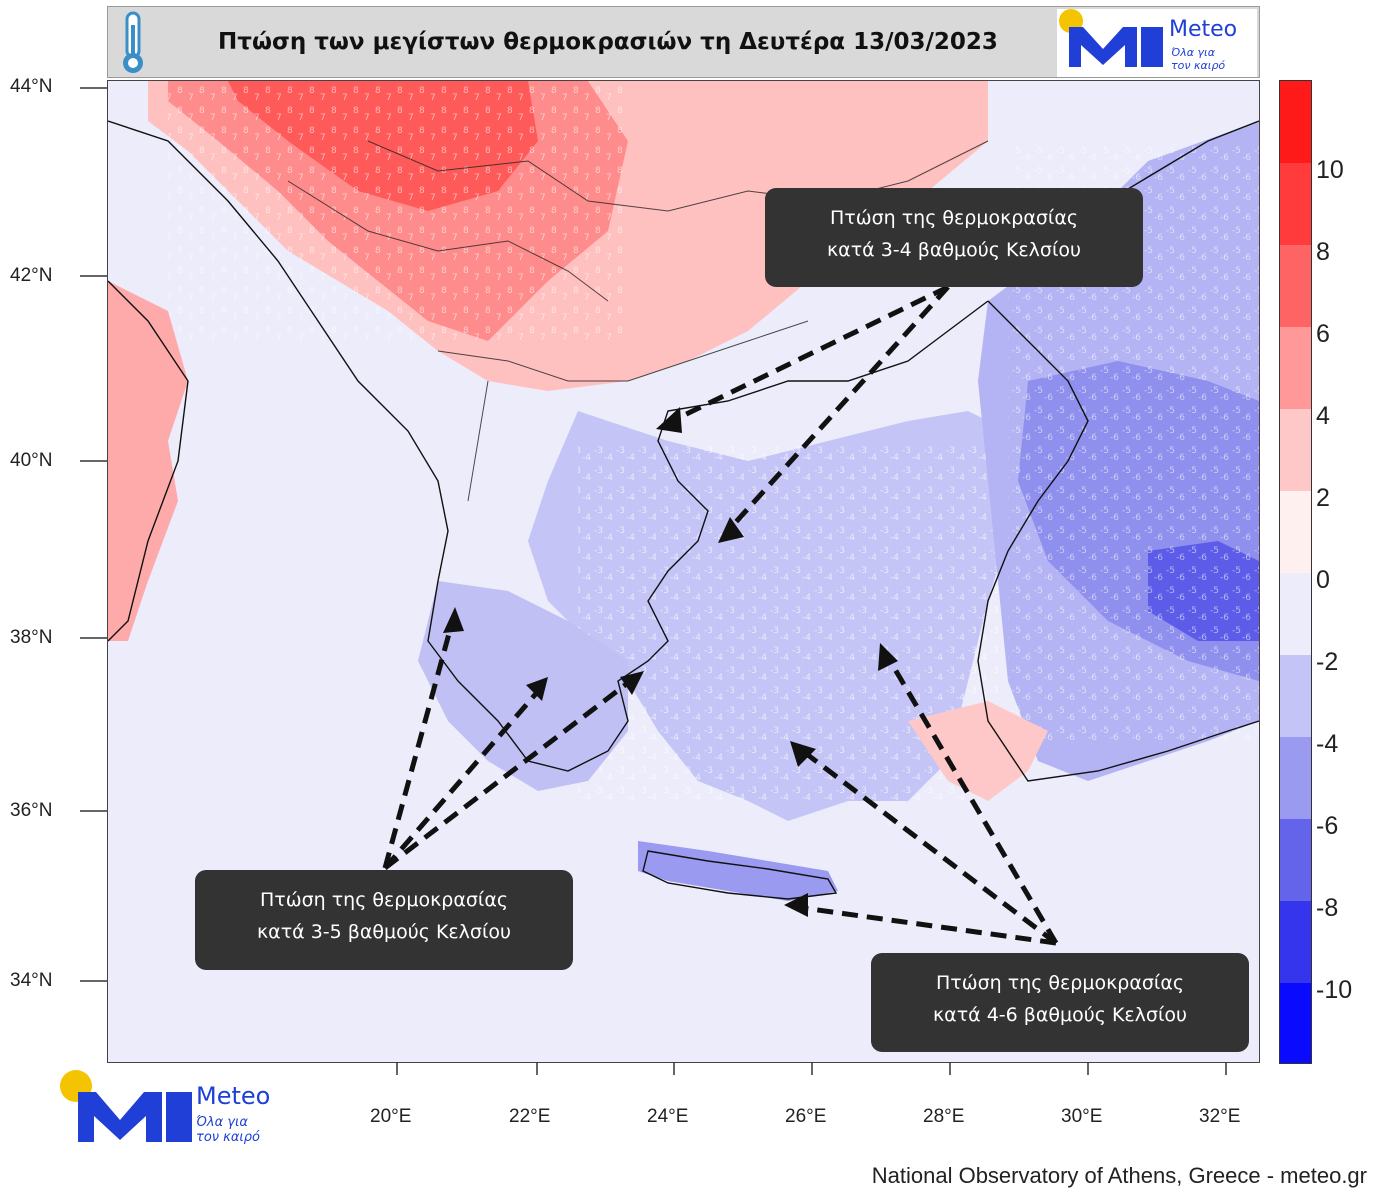 The image size is (1381, 1201). What do you see at coordinates (384, 900) in the screenshot?
I see `callout-southwest-line1: Πτώση της θερμοκρασίας` at bounding box center [384, 900].